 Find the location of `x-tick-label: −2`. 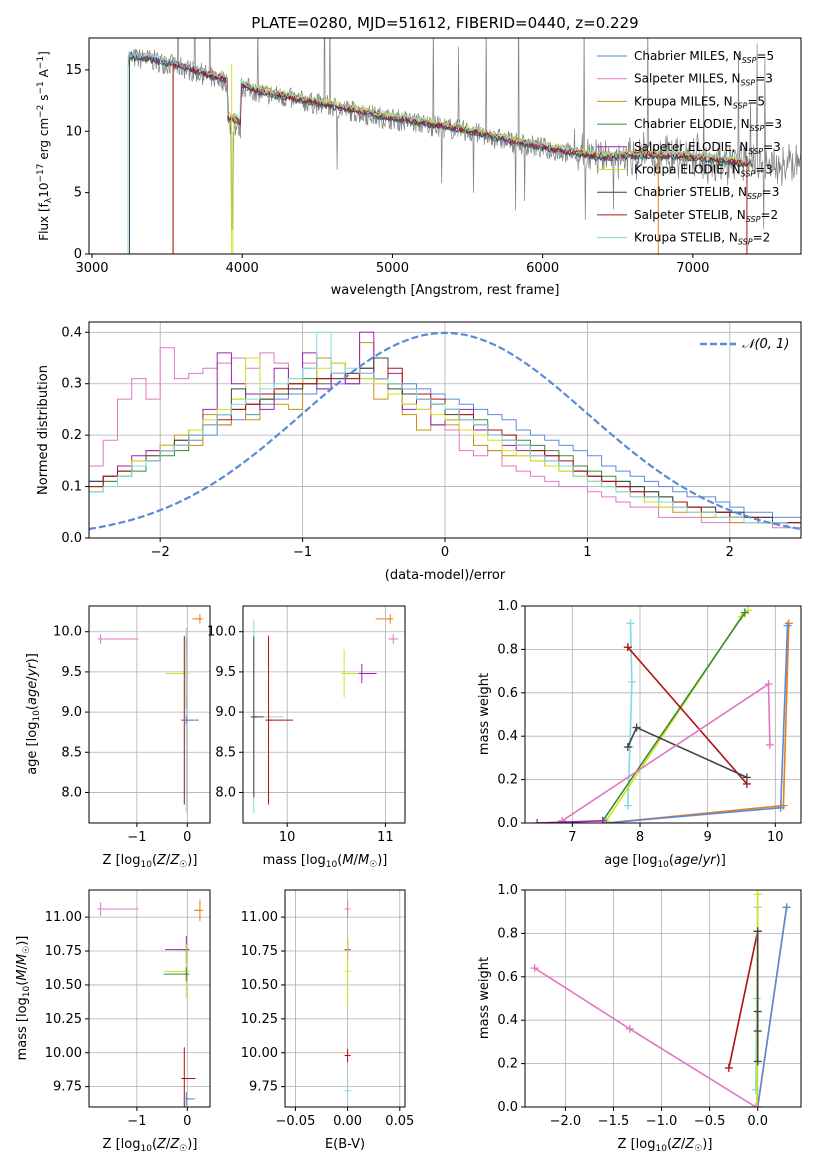

x-tick-label: −2 is located at coordinates (160, 552).